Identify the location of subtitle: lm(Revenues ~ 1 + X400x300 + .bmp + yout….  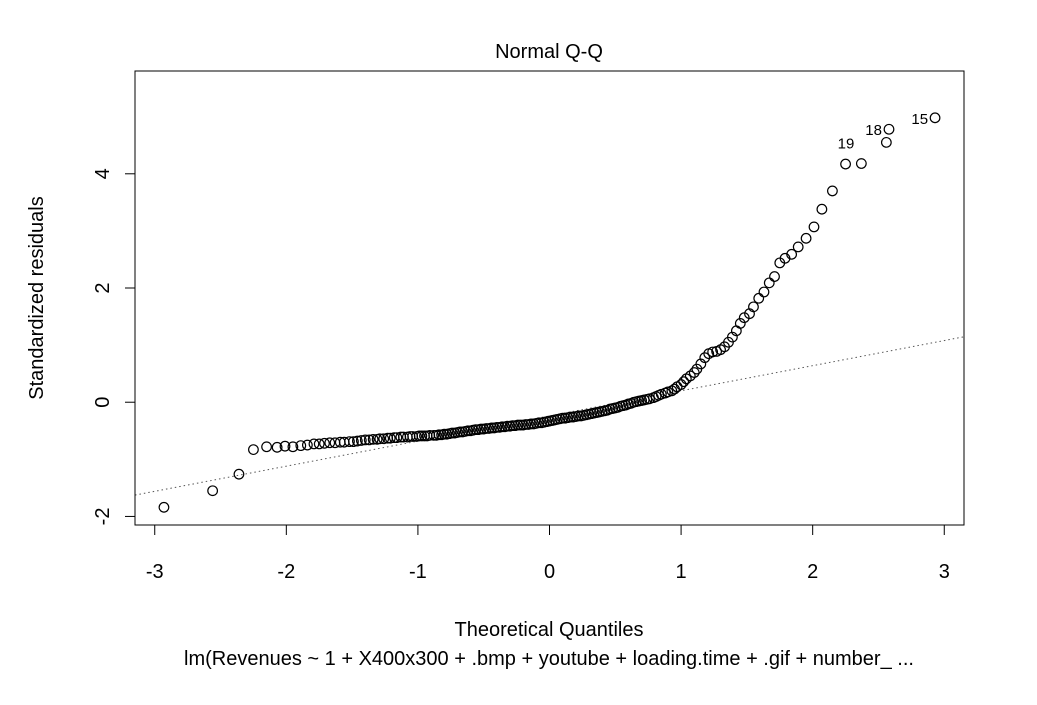
(549, 659).